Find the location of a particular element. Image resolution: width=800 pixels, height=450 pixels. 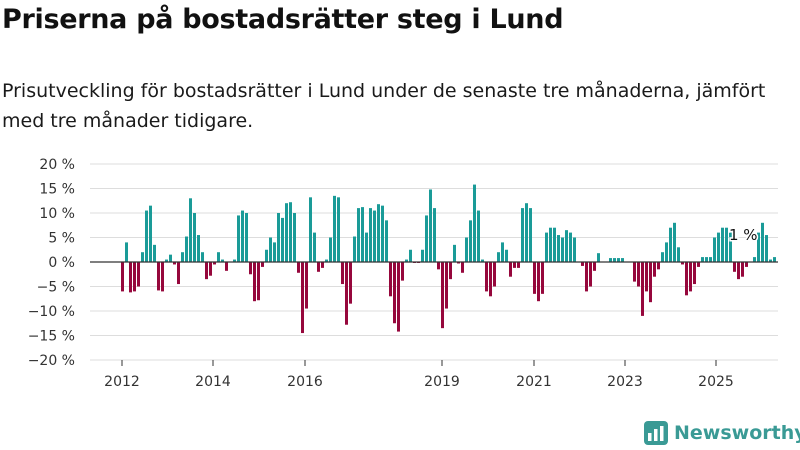

x-tick-label: 2016 is located at coordinates (305, 382).